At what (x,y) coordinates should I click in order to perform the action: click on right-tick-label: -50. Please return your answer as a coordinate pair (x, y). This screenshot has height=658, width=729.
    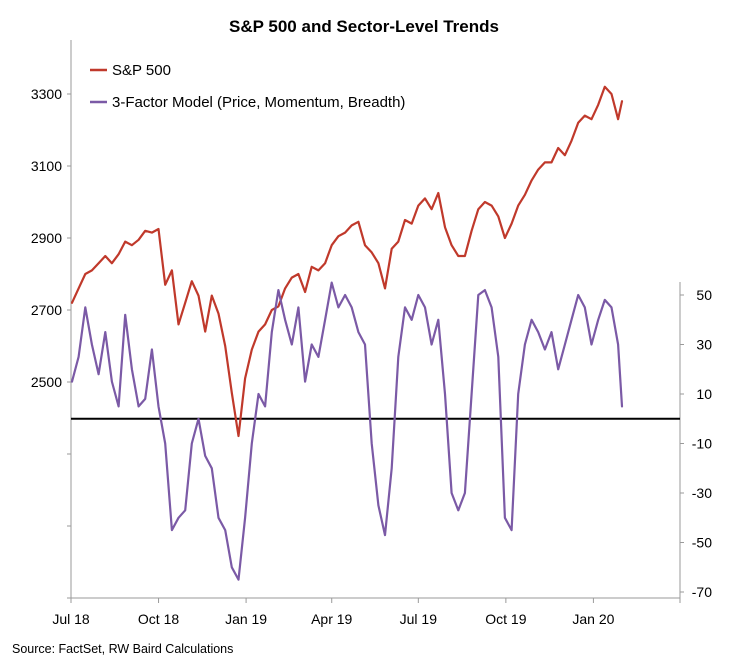
    Looking at the image, I should click on (702, 543).